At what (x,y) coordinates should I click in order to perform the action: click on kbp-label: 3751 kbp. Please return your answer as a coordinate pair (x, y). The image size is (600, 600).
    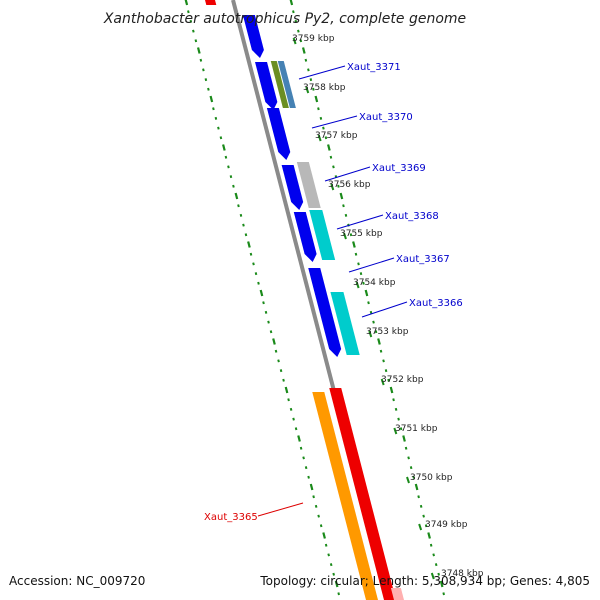
    Looking at the image, I should click on (416, 429).